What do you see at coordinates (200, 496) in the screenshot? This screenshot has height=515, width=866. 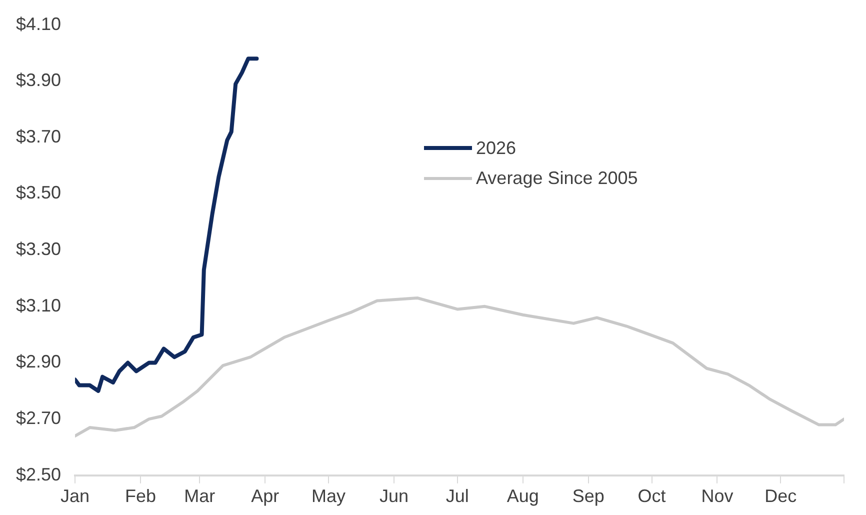 I see `x-tick-label: Mar` at bounding box center [200, 496].